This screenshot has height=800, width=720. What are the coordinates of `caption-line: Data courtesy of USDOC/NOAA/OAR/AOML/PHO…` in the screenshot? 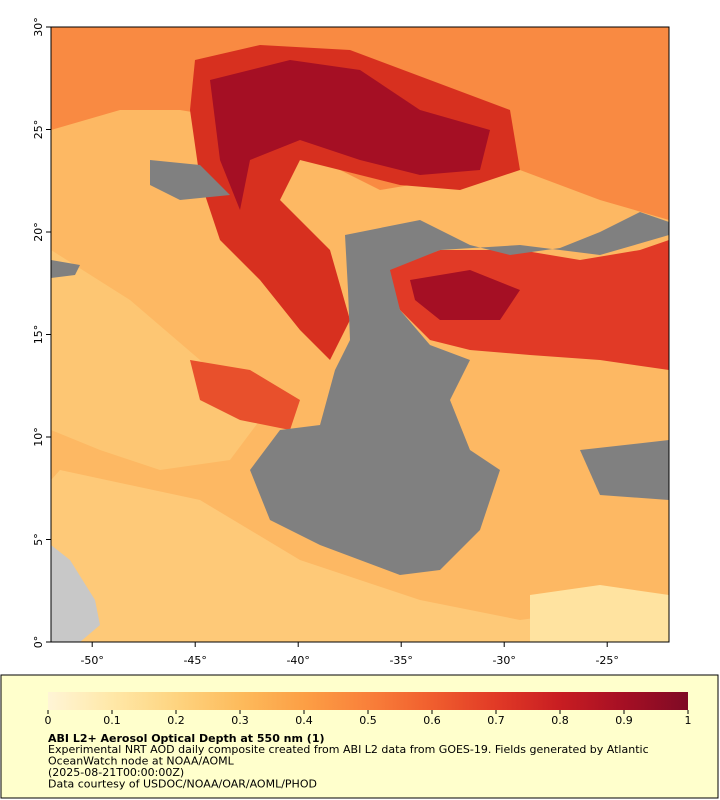 It's located at (182, 784).